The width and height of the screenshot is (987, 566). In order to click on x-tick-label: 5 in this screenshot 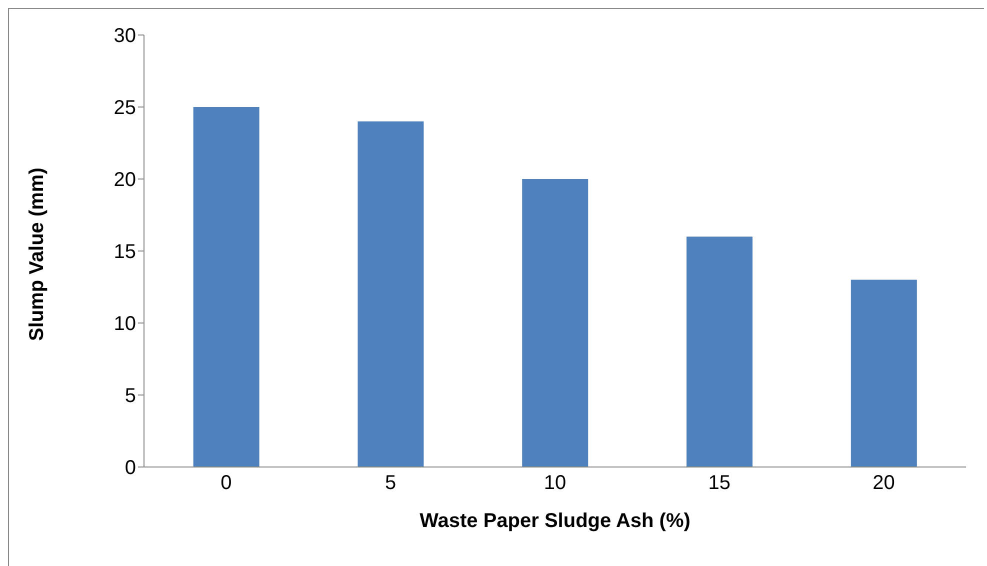, I will do `click(390, 483)`.